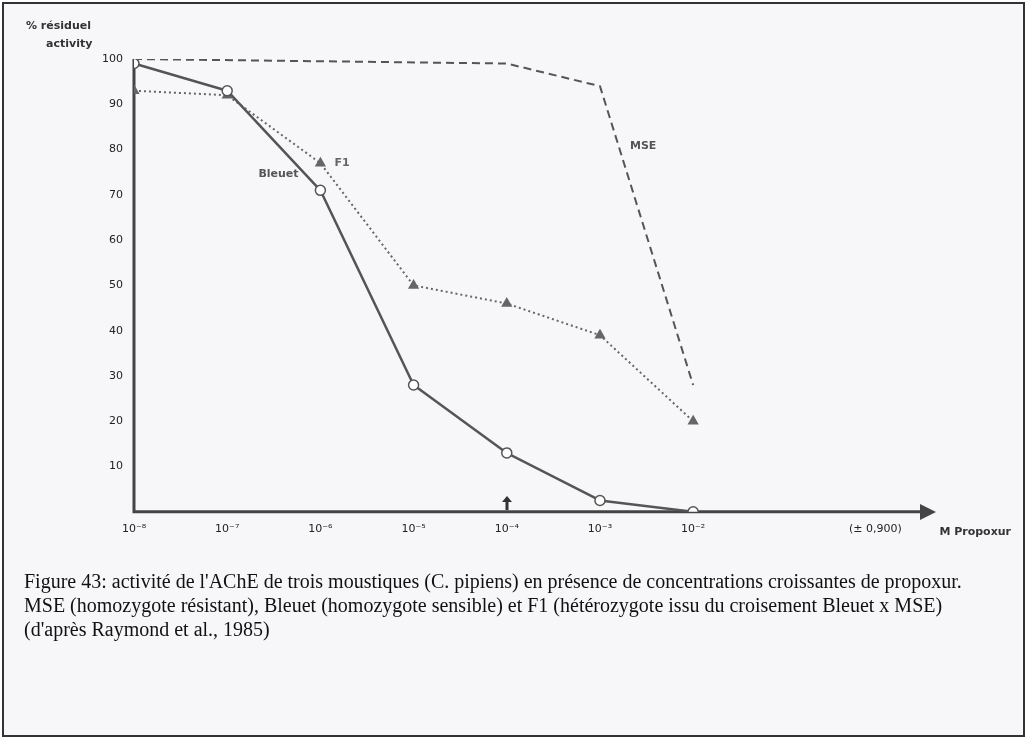  Describe the element at coordinates (116, 104) in the screenshot. I see `y-tick-label: 90` at that location.